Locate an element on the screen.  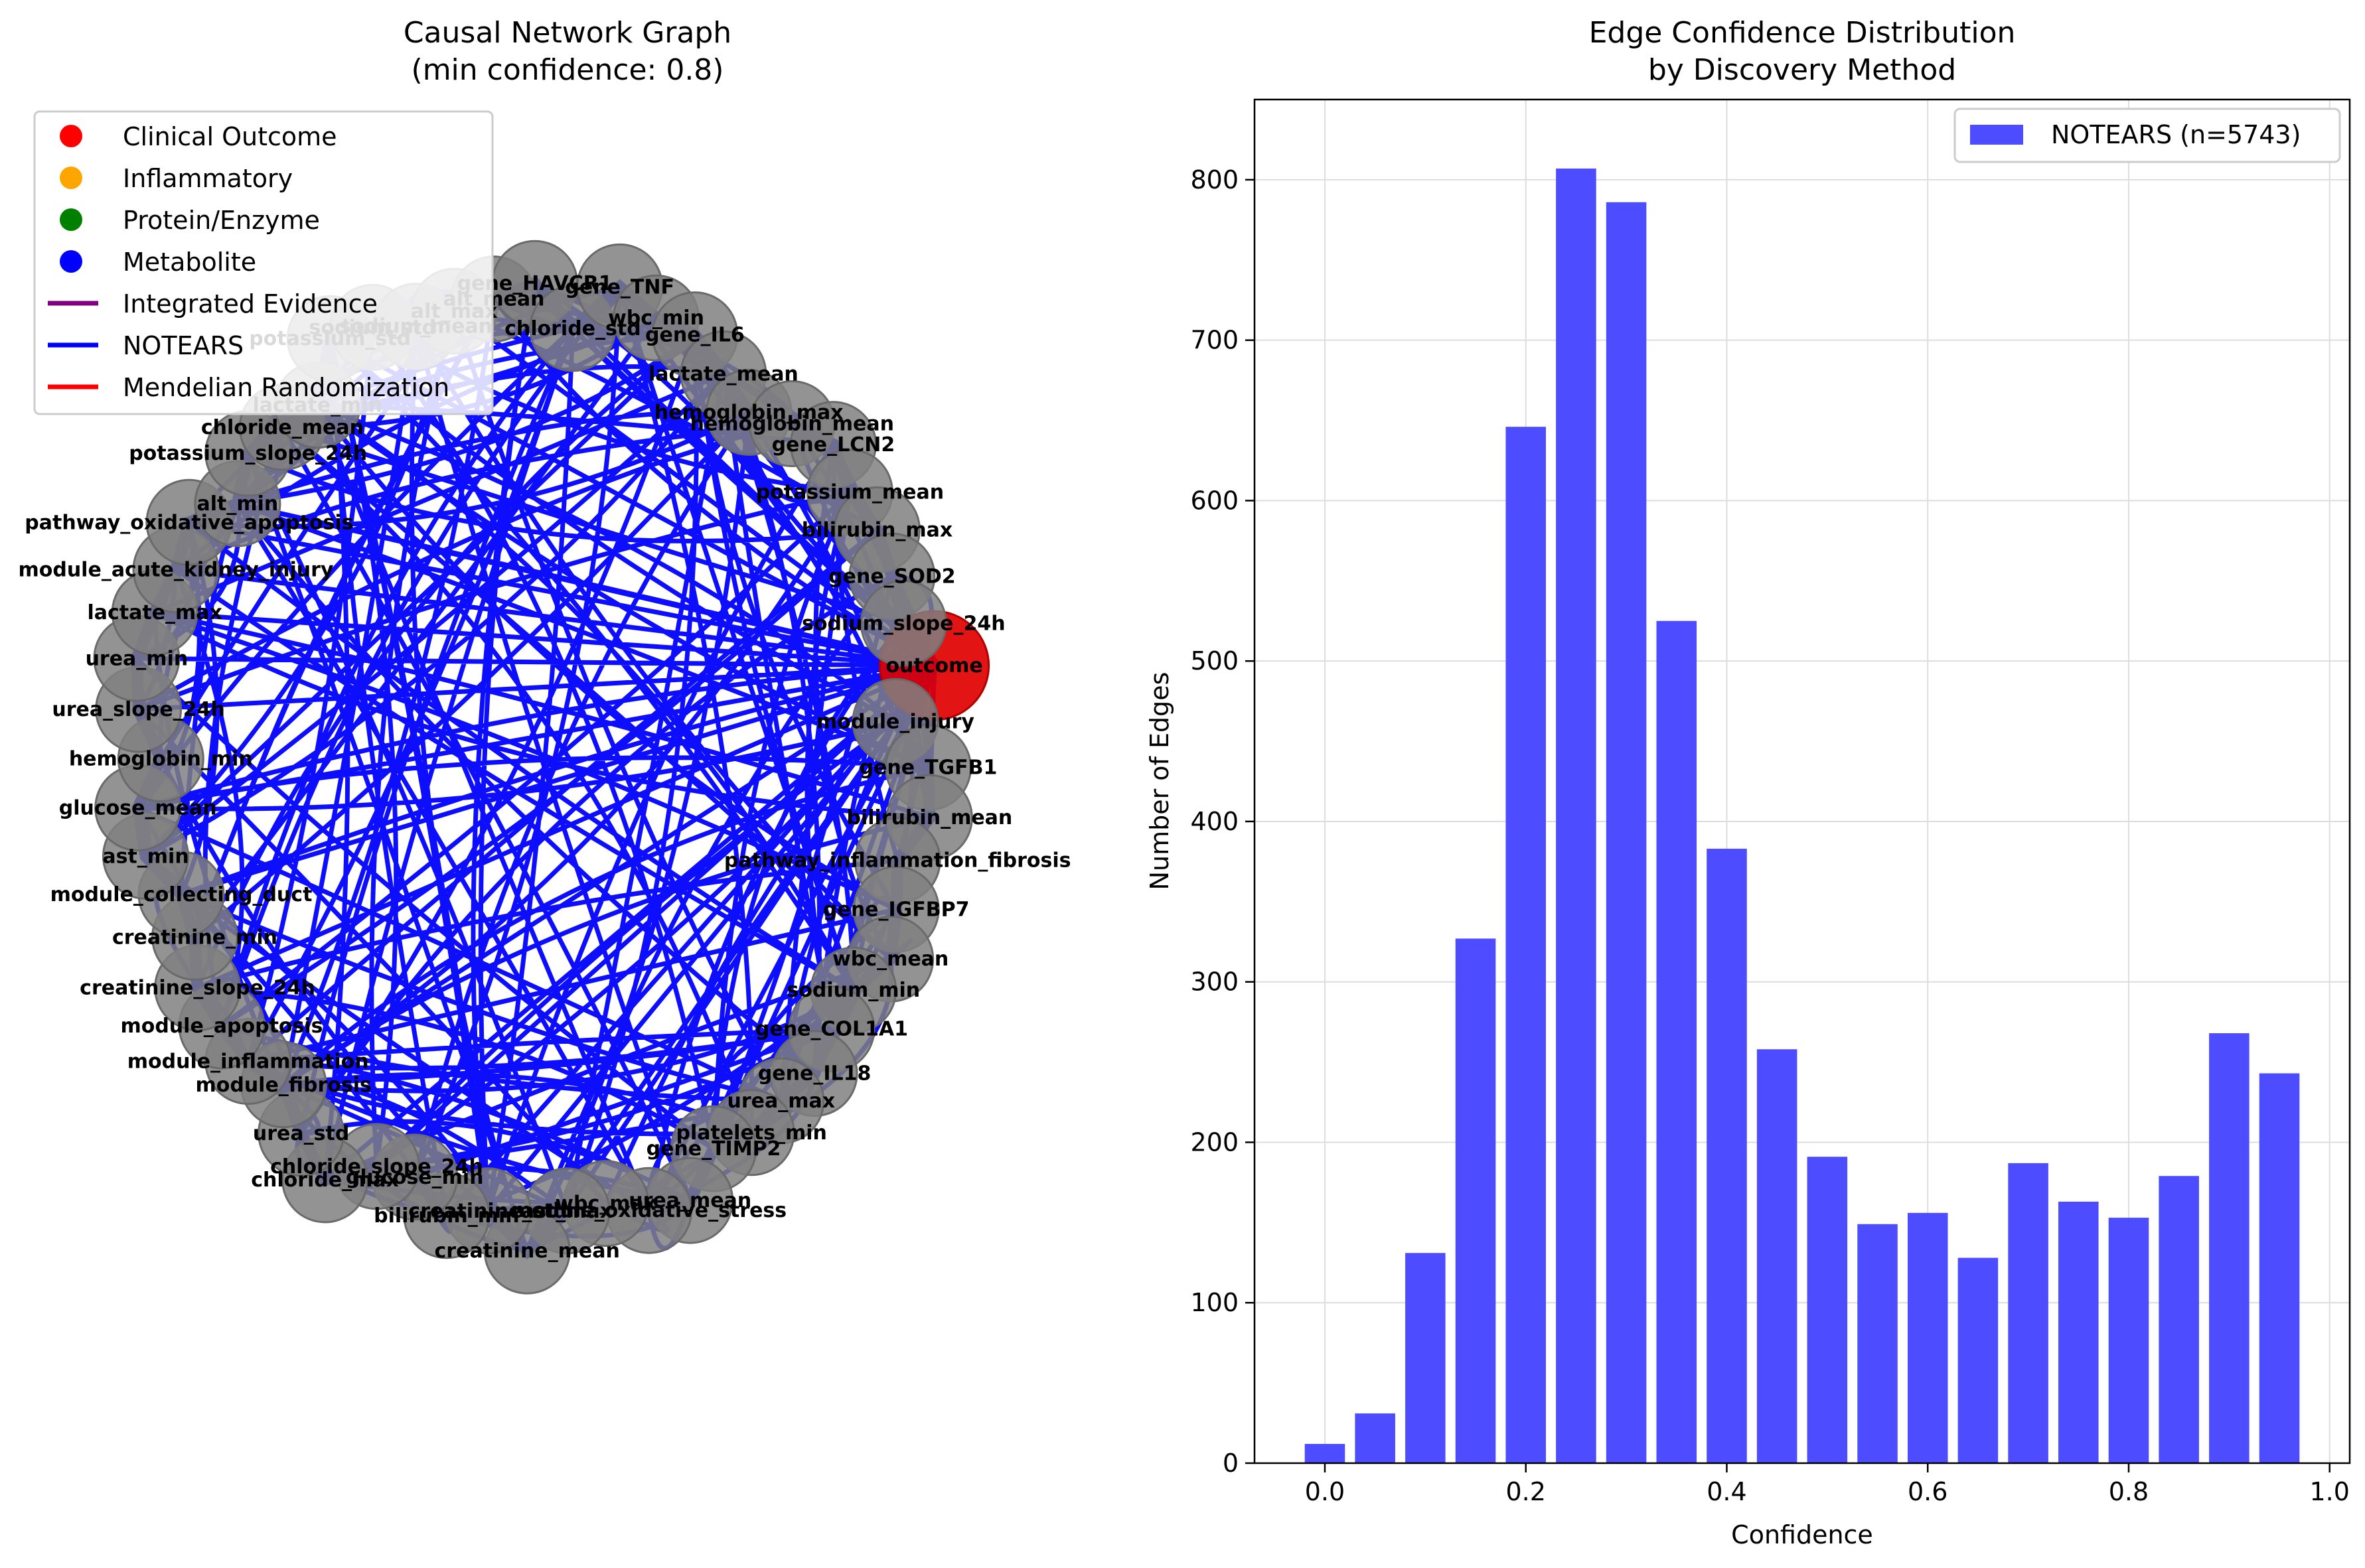
node-label: hemoglobin_mean is located at coordinates (792, 424).